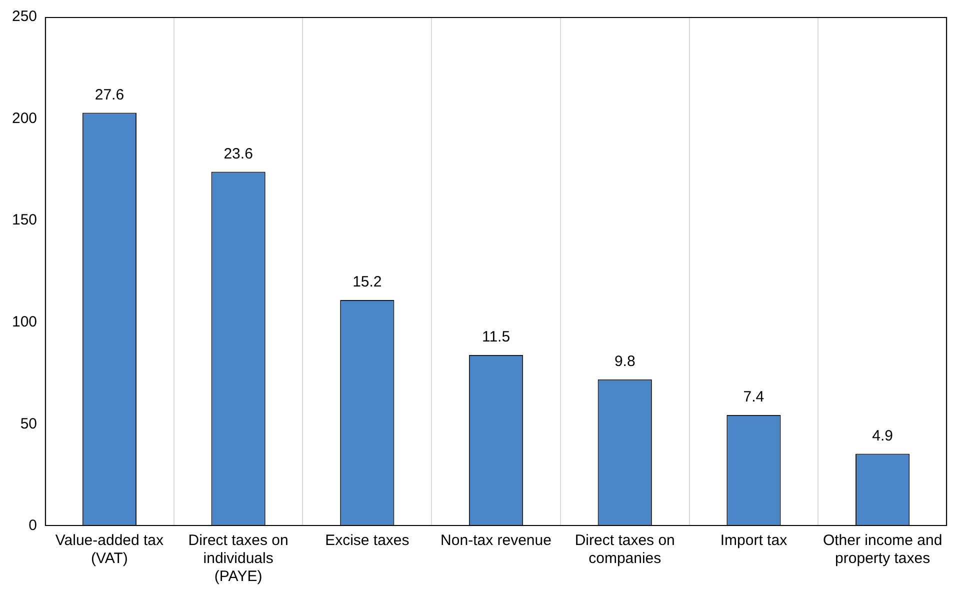 Image resolution: width=957 pixels, height=596 pixels. I want to click on annotation: 4.9, so click(883, 435).